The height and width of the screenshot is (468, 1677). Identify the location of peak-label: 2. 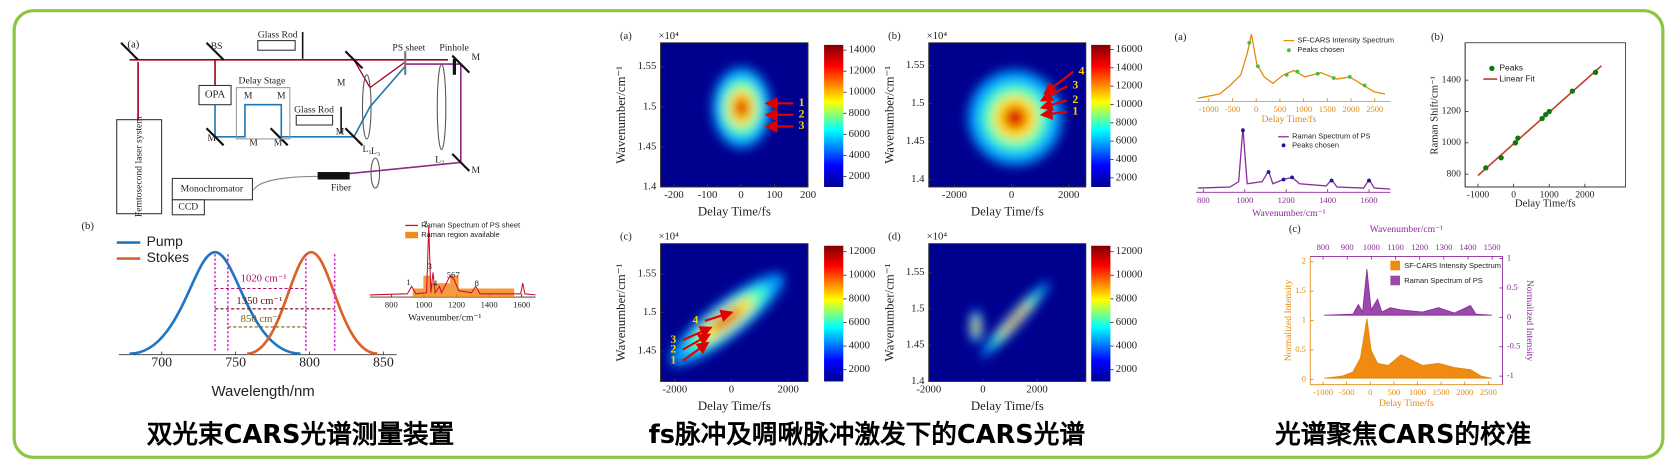
(425, 223).